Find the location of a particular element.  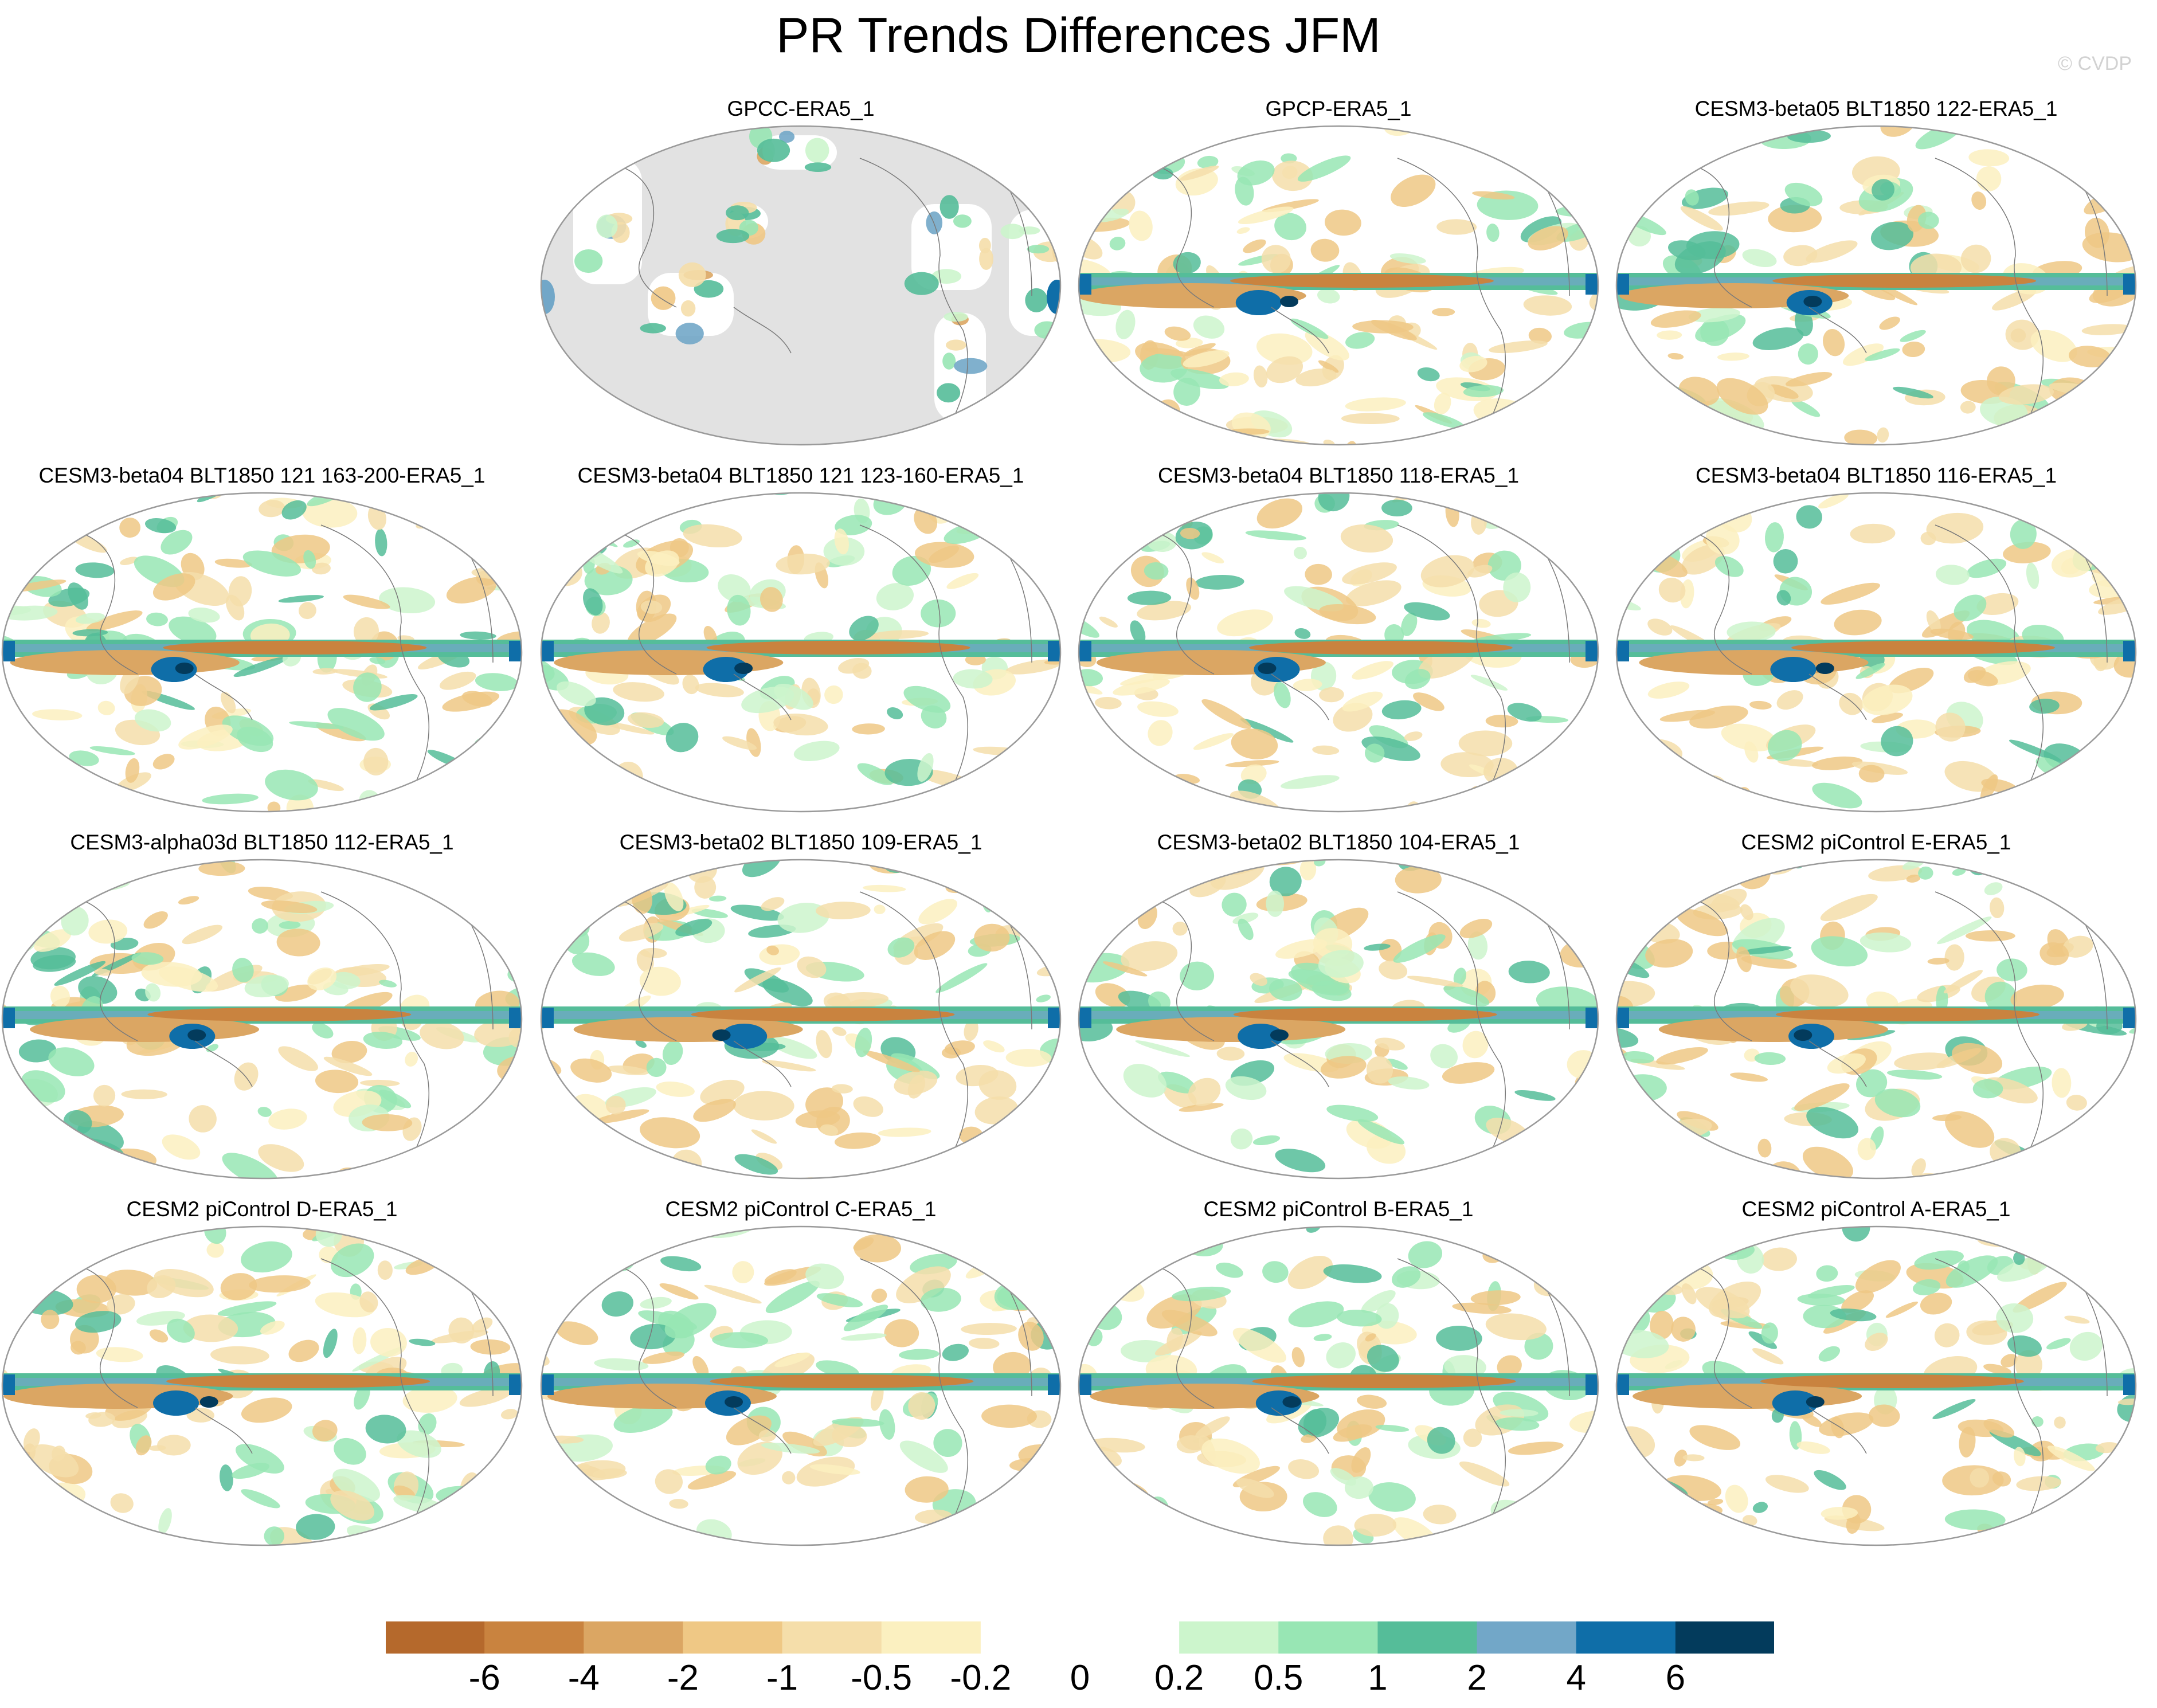

map-panel: GPCP-ERA5_1 is located at coordinates (1338, 279).